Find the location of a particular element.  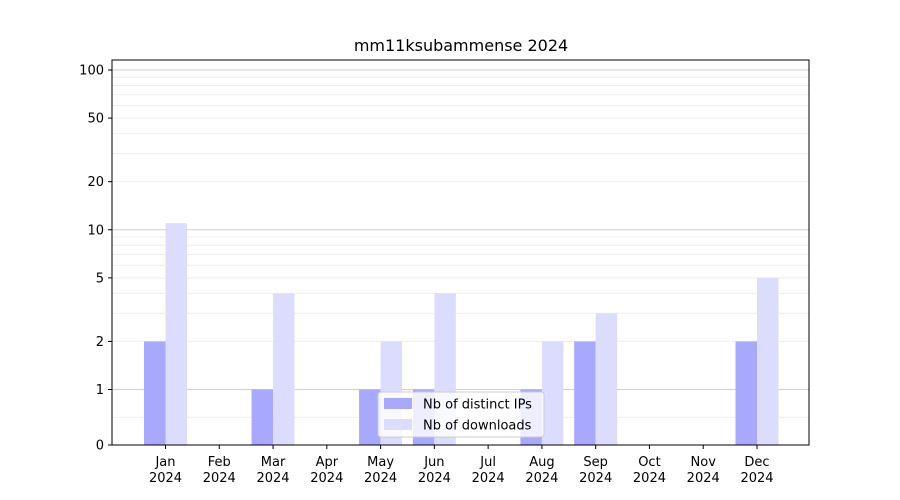

x-tick-label: Aug is located at coordinates (541, 462).